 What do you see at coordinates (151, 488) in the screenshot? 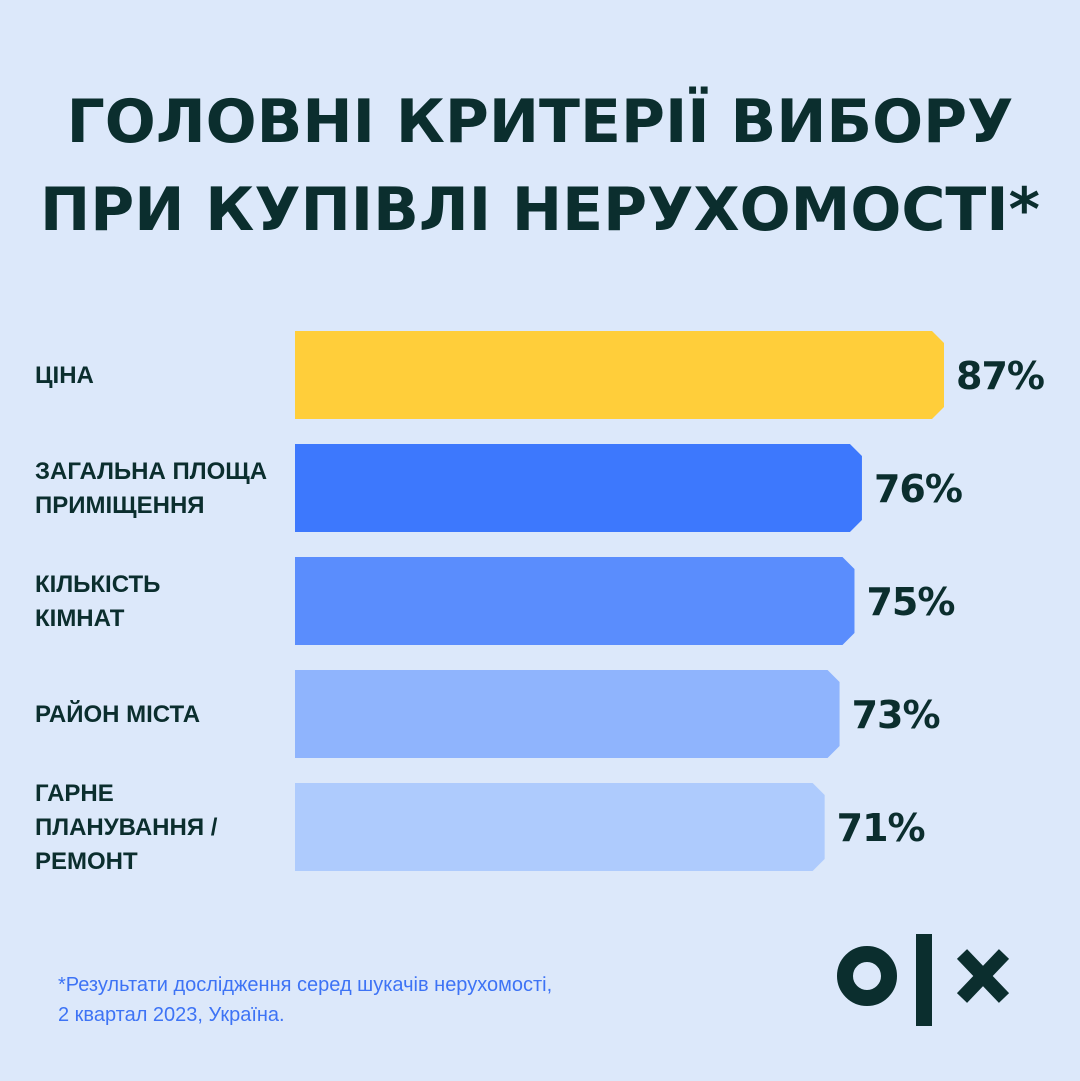
I see `category-label-2: ЗАГАЛЬНА ПЛОЩА ПРИМІЩЕННЯ` at bounding box center [151, 488].